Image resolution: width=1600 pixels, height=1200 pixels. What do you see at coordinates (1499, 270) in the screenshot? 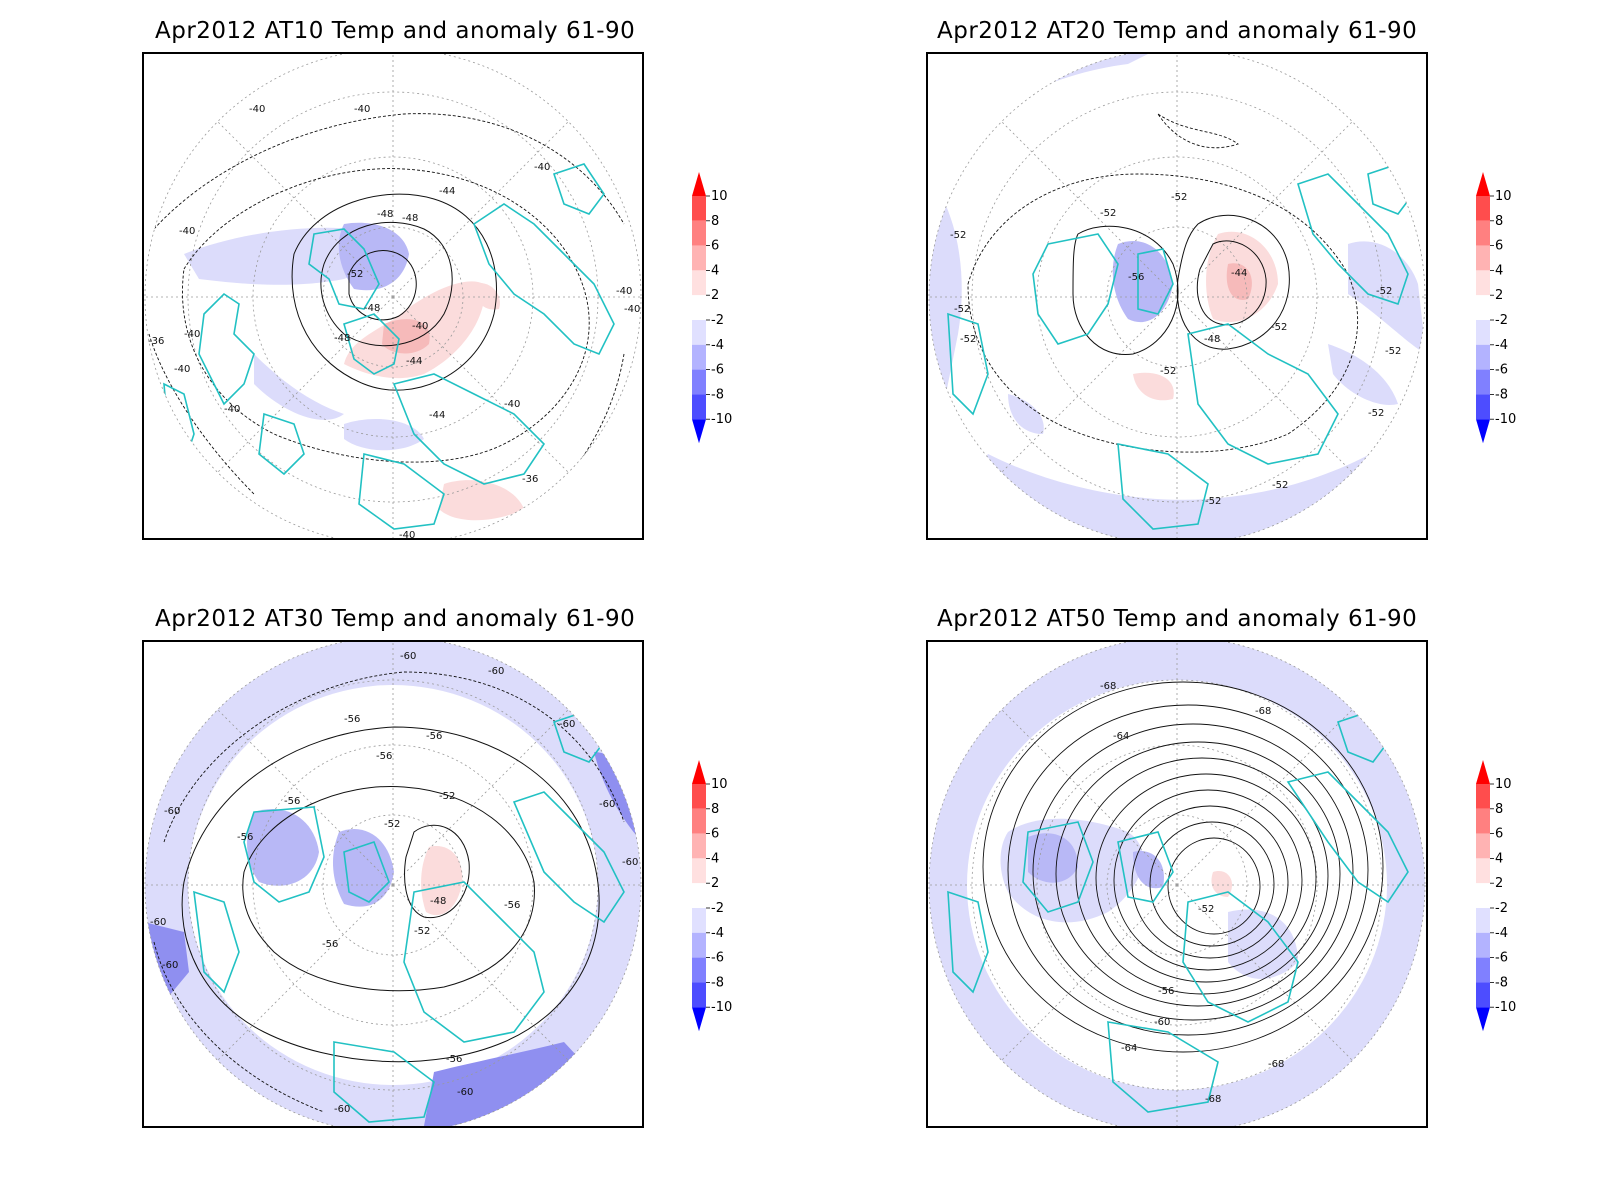
I see `colorbar-label: 4` at bounding box center [1499, 270].